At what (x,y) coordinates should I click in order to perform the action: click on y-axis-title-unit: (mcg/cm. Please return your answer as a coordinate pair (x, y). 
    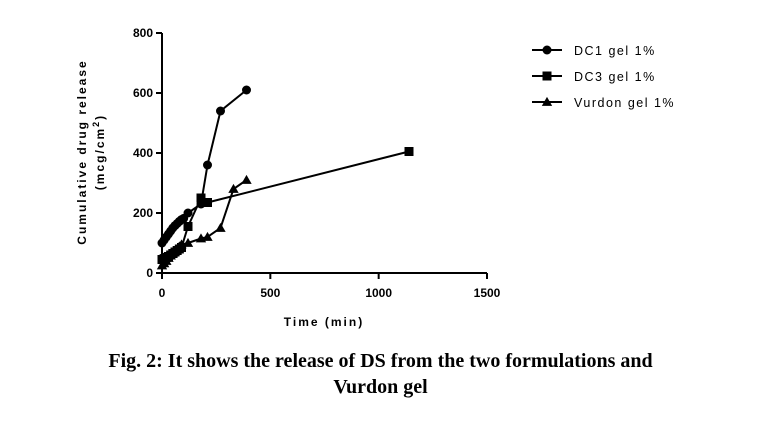
    Looking at the image, I should click on (100, 158).